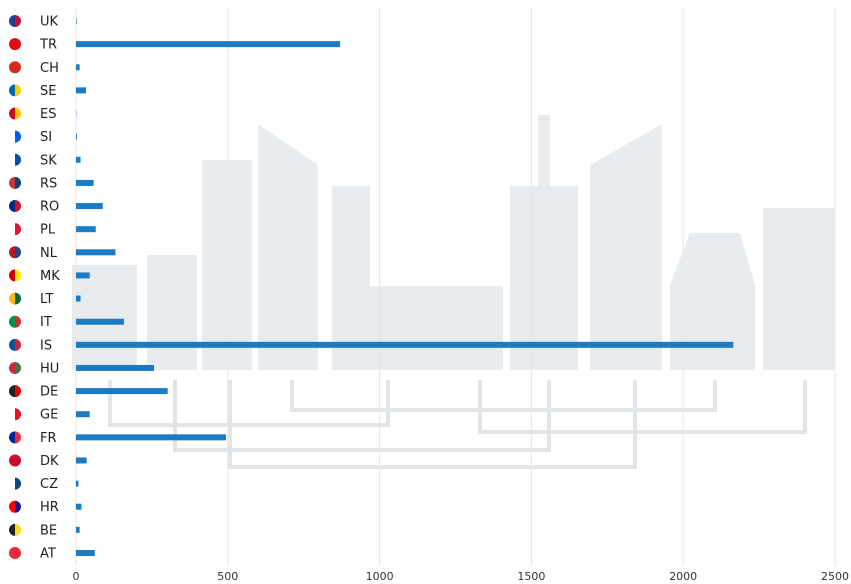 This screenshot has height=584, width=851. I want to click on y-tick-label: CZ, so click(49, 484).